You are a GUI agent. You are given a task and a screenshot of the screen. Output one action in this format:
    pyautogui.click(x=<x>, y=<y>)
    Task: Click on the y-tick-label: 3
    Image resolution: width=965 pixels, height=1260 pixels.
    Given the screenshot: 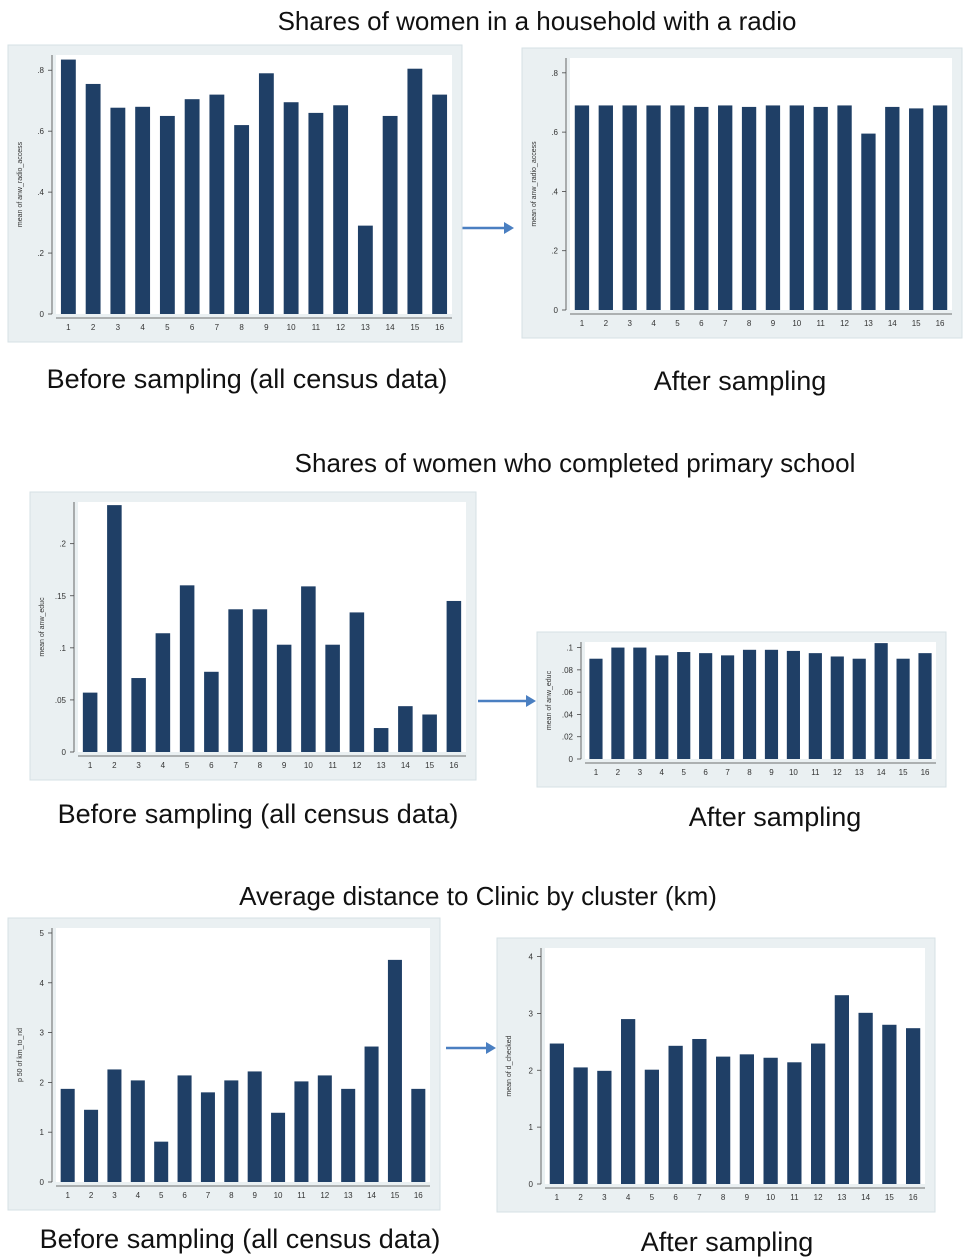 What is the action you would take?
    pyautogui.click(x=42, y=1033)
    